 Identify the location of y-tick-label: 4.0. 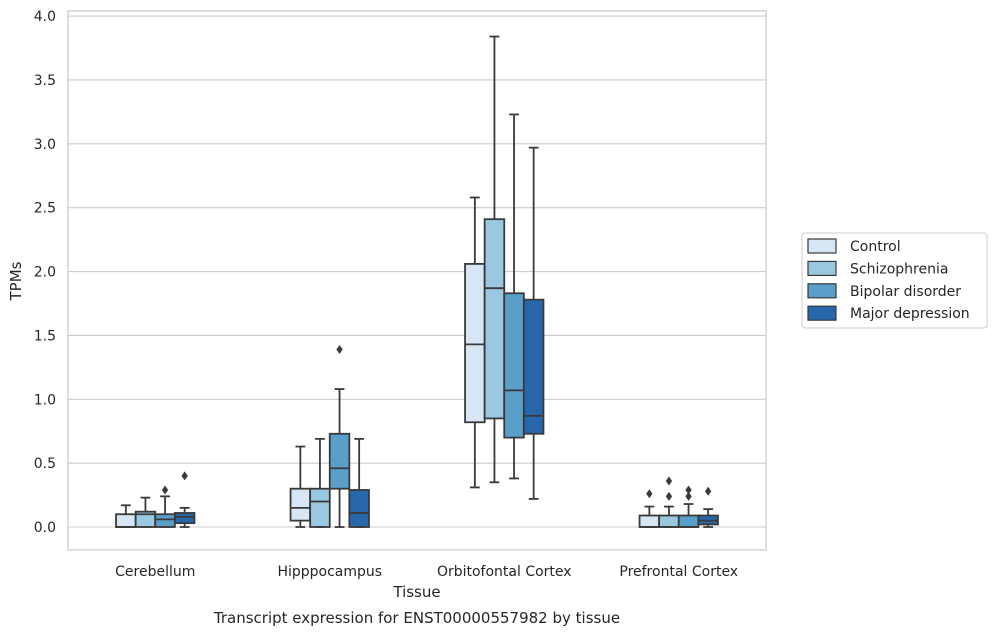
(45, 17).